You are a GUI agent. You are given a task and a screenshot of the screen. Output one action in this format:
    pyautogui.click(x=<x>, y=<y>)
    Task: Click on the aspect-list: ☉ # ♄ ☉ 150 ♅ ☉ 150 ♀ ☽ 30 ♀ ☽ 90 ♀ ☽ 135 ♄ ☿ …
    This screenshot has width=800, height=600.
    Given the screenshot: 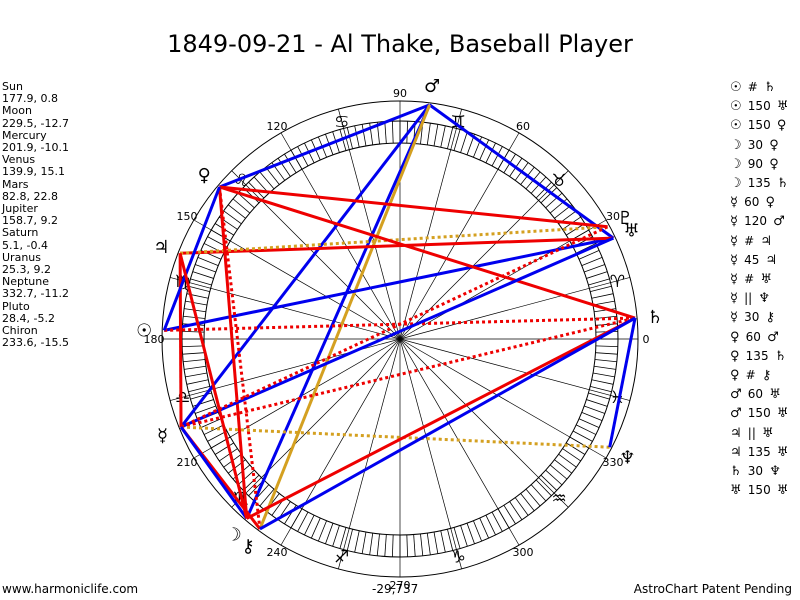 What is the action you would take?
    pyautogui.click(x=759, y=289)
    